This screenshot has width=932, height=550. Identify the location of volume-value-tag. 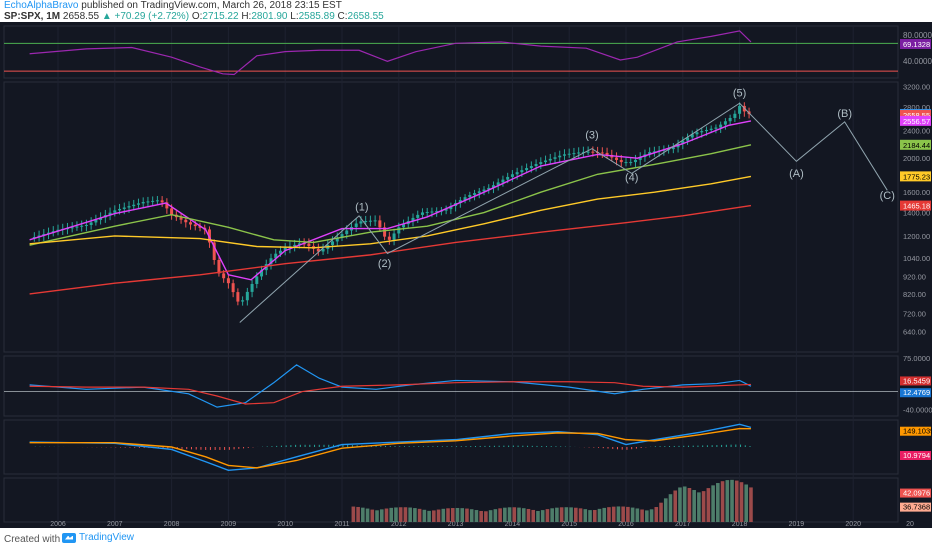
(915, 493).